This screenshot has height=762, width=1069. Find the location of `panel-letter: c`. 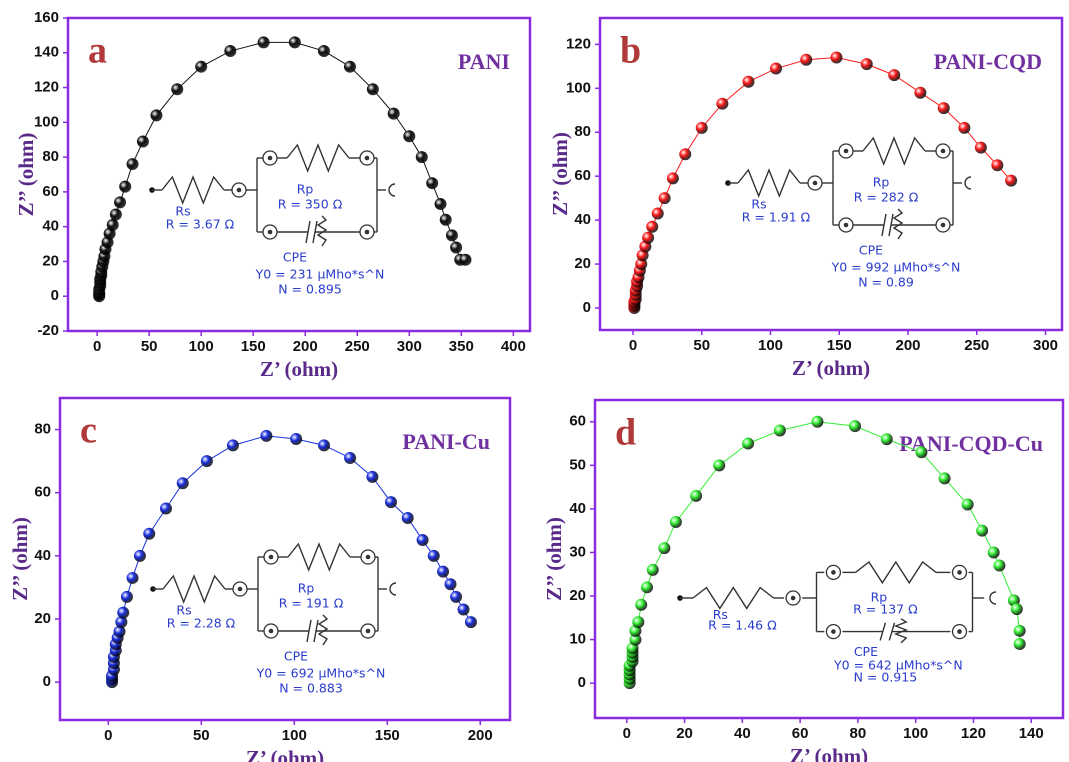

panel-letter: c is located at coordinates (88, 431).